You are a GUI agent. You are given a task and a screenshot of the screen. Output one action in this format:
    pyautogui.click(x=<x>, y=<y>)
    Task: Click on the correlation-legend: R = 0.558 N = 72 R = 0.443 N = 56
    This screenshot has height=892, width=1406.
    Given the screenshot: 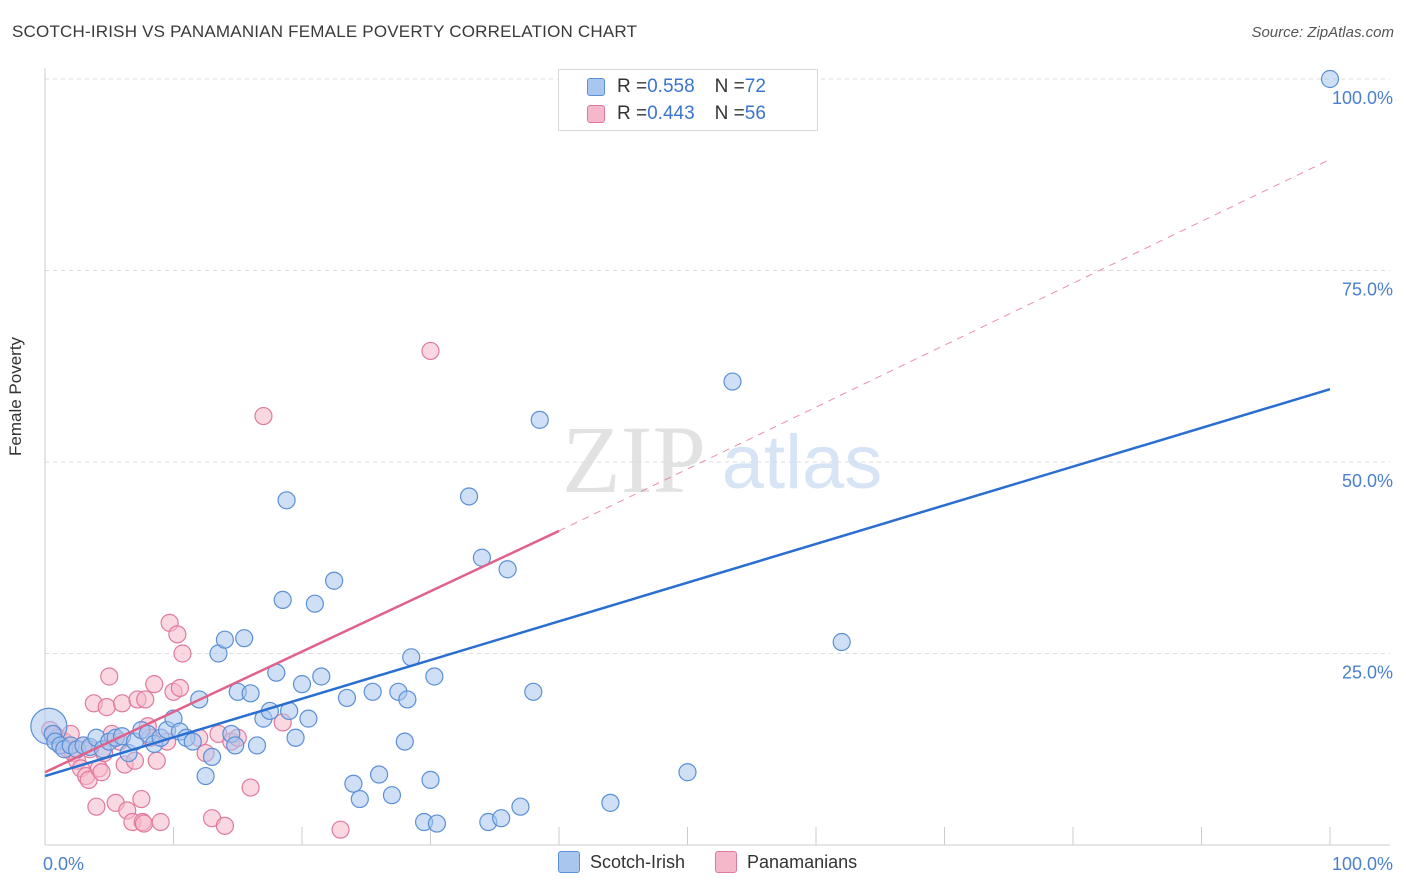 What is the action you would take?
    pyautogui.click(x=688, y=100)
    